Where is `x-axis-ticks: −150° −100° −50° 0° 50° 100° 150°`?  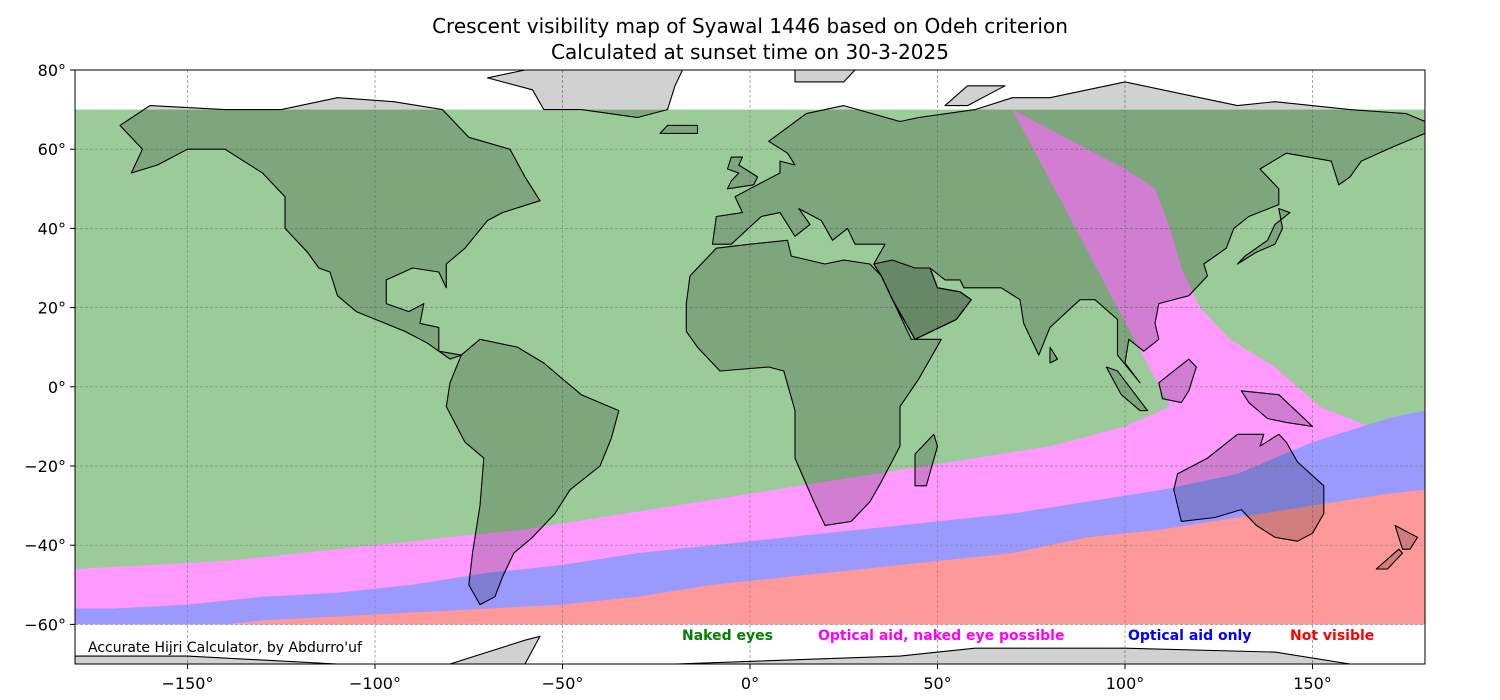
x-axis-ticks: −150° −100° −50° 0° 50° 100° 150° is located at coordinates (747, 678).